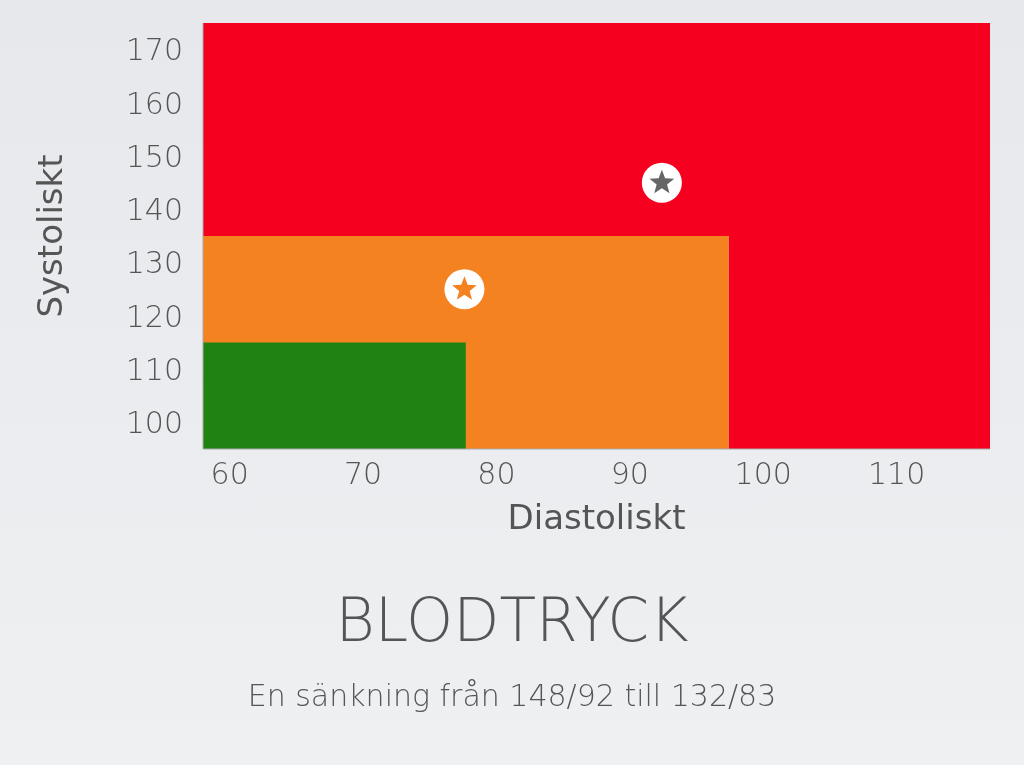 This screenshot has width=1024, height=765. What do you see at coordinates (629, 474) in the screenshot?
I see `x-tick-label: 90` at bounding box center [629, 474].